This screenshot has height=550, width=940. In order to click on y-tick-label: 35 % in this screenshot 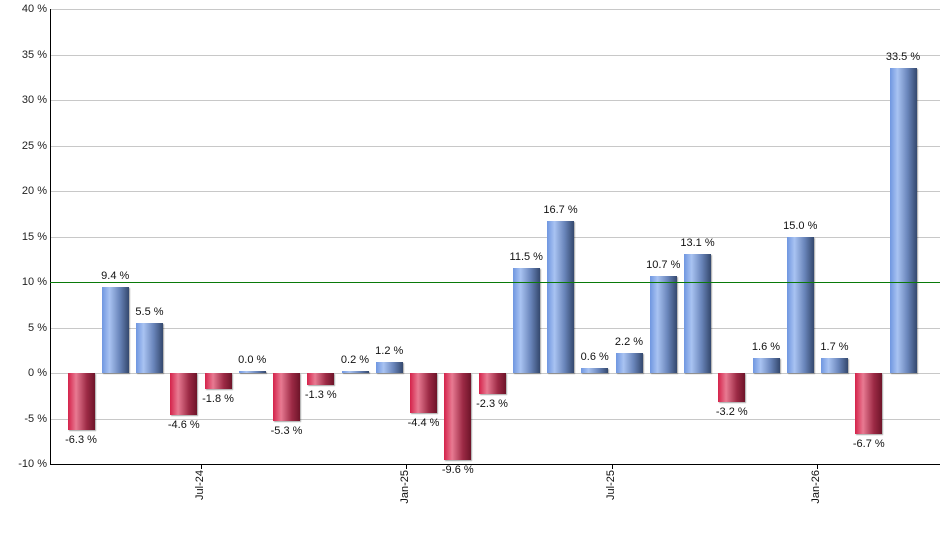, I will do `click(34, 55)`.